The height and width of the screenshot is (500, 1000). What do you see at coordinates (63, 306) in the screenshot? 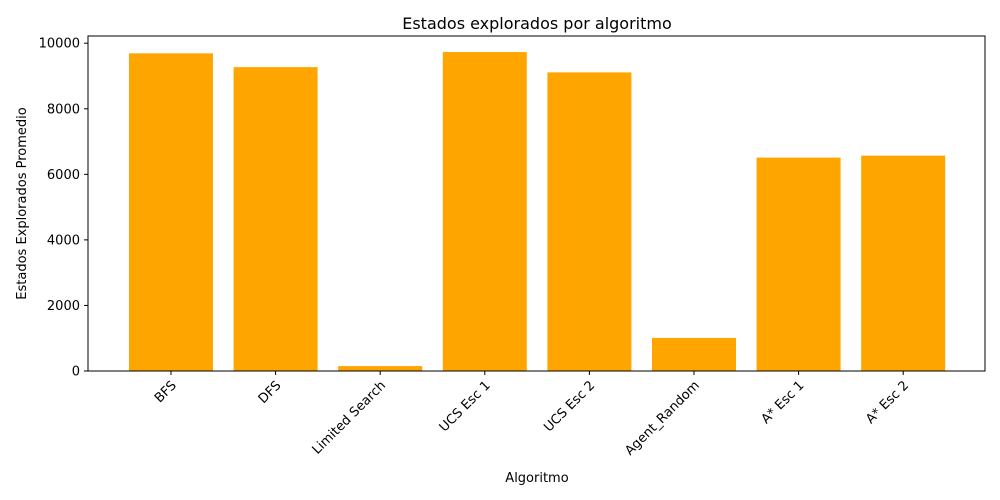
I see `y-tick-label: 2000` at bounding box center [63, 306].